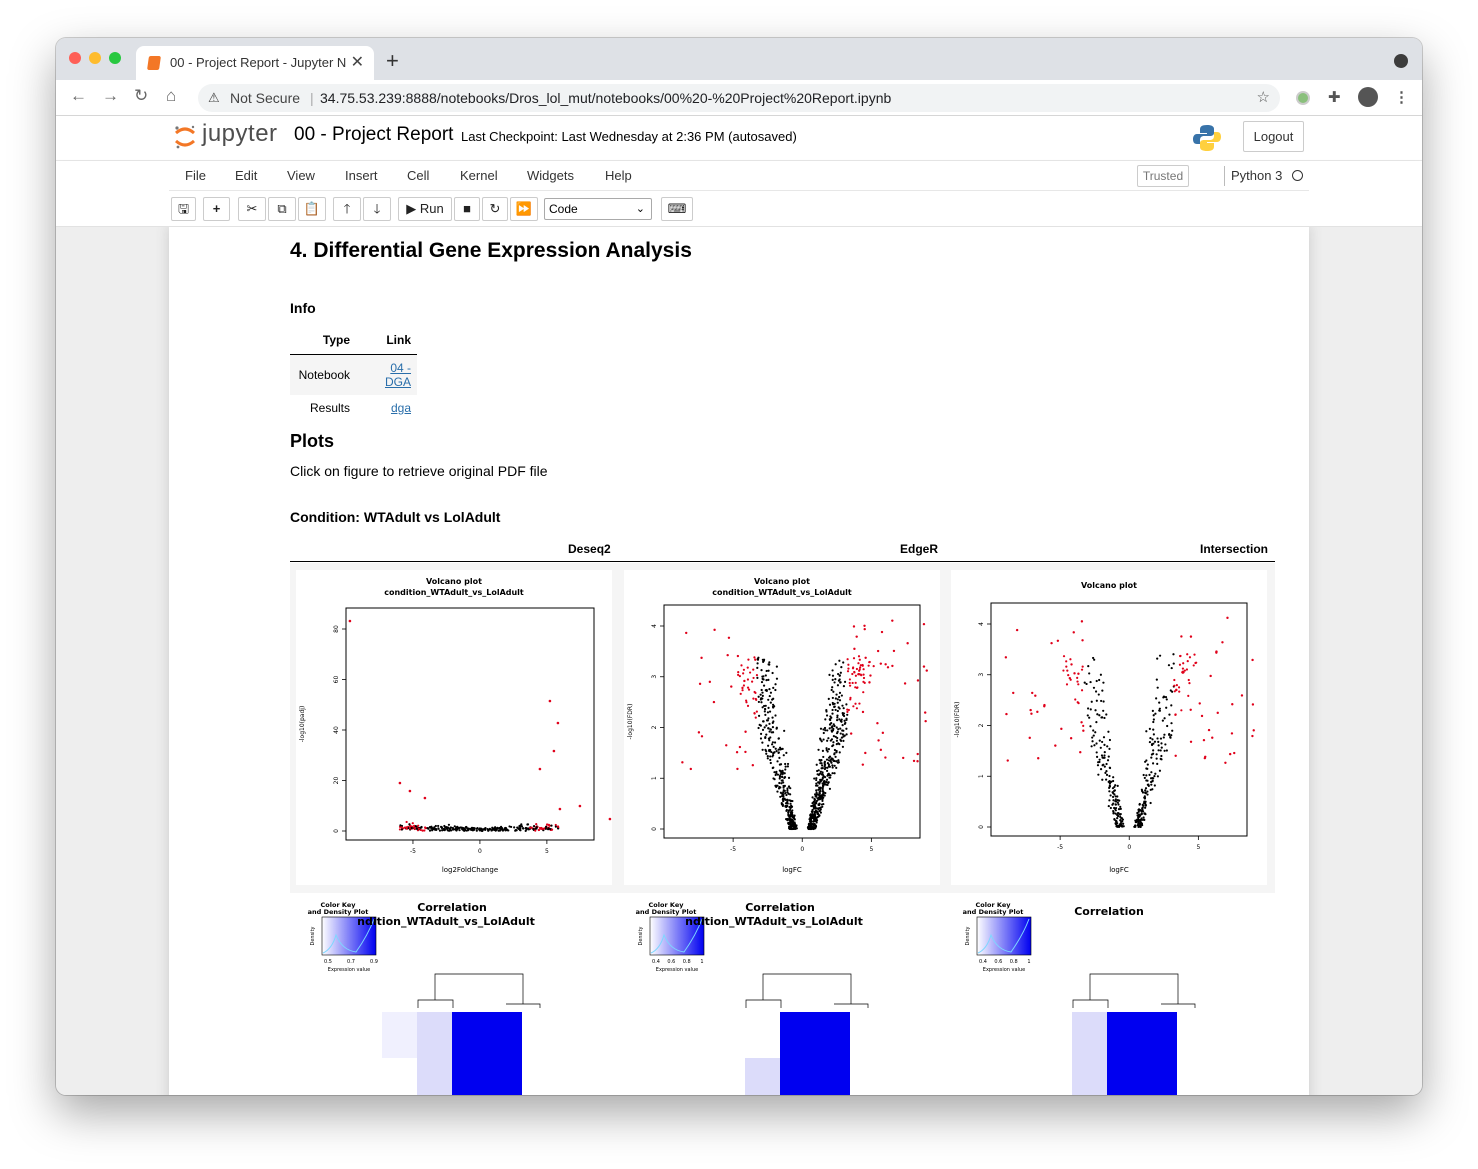  Describe the element at coordinates (1273, 136) in the screenshot. I see `logout-button: Logout` at that location.